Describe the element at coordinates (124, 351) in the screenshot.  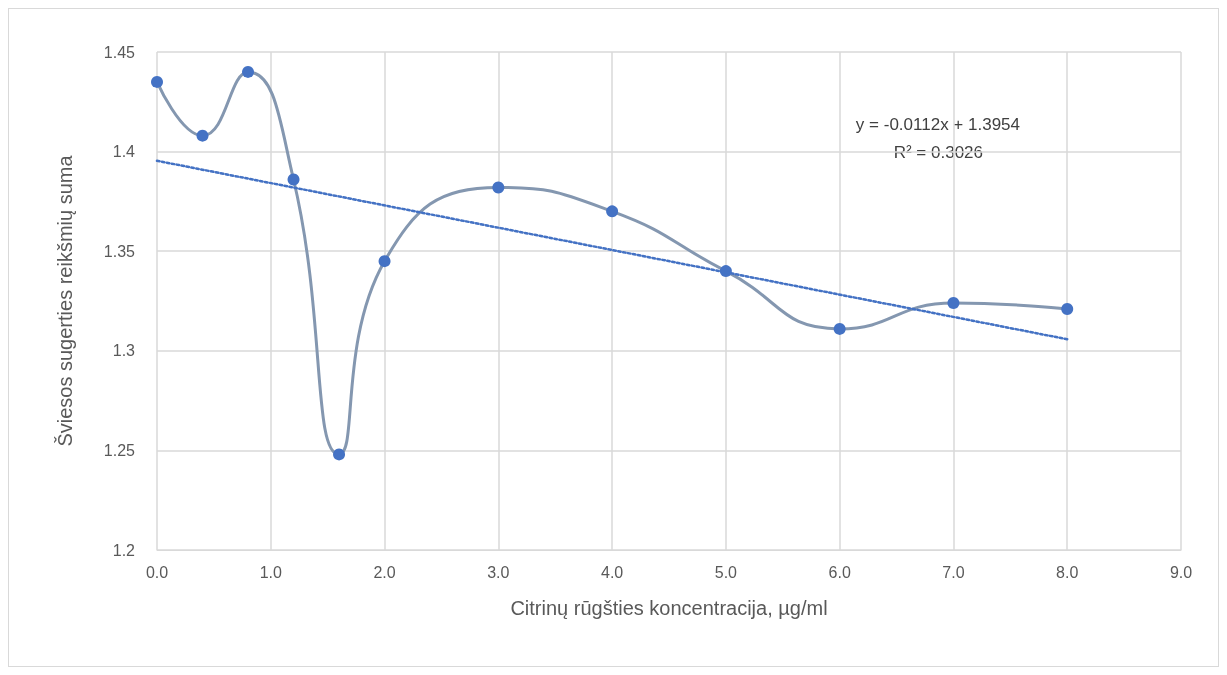
I see `y-tick-label: 1.3` at that location.